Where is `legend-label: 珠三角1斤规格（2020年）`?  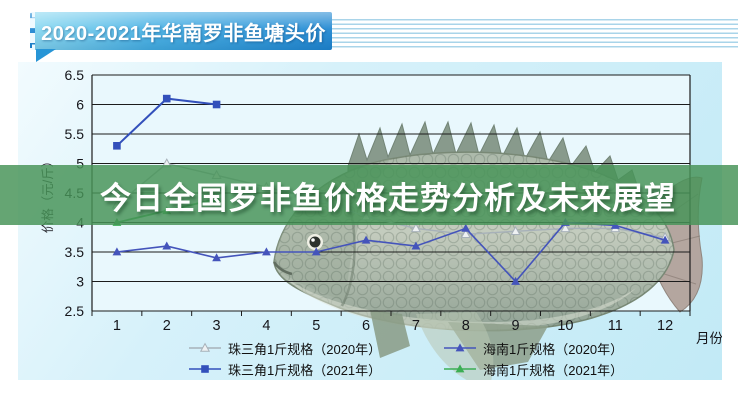 legend-label: 珠三角1斤规格（2020年） is located at coordinates (305, 349).